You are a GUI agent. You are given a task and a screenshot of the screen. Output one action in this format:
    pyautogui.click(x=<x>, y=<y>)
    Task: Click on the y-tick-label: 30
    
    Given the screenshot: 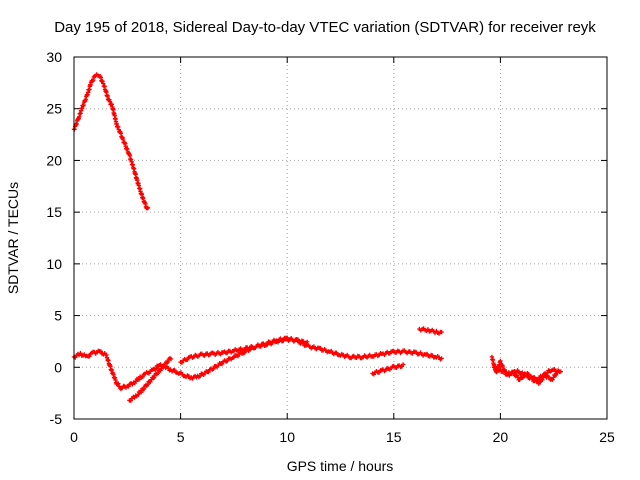 What is the action you would take?
    pyautogui.click(x=54, y=57)
    